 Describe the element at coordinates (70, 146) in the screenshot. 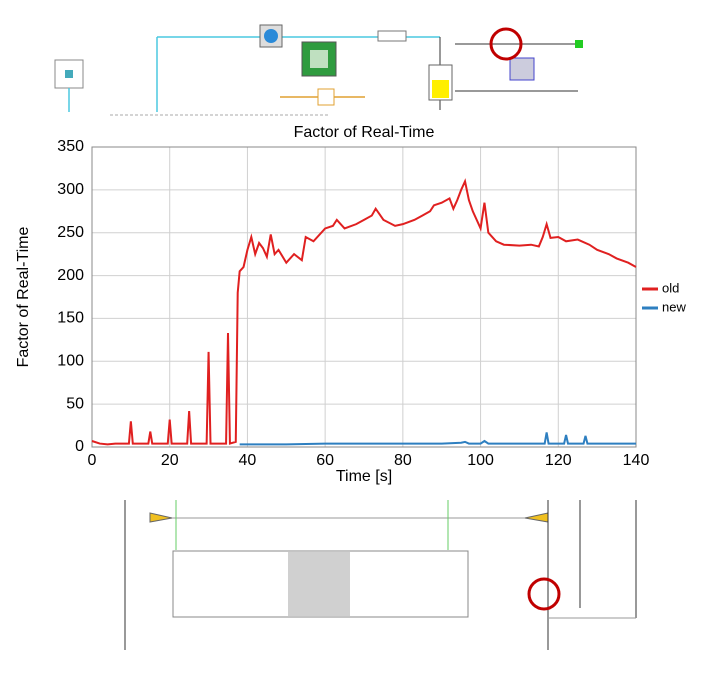

I see `y-tick-label: 350` at that location.